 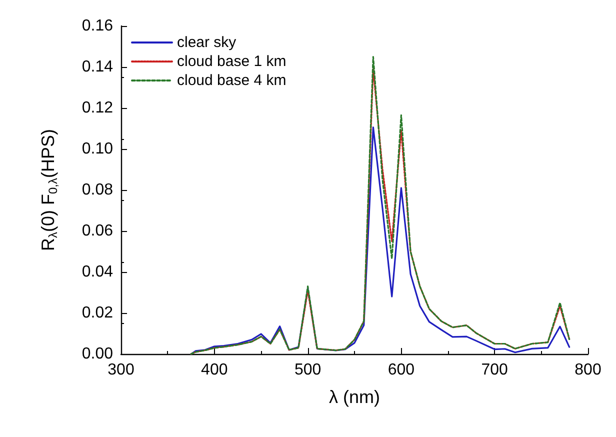 What do you see at coordinates (588, 370) in the screenshot?
I see `x-tick-label: 800` at bounding box center [588, 370].